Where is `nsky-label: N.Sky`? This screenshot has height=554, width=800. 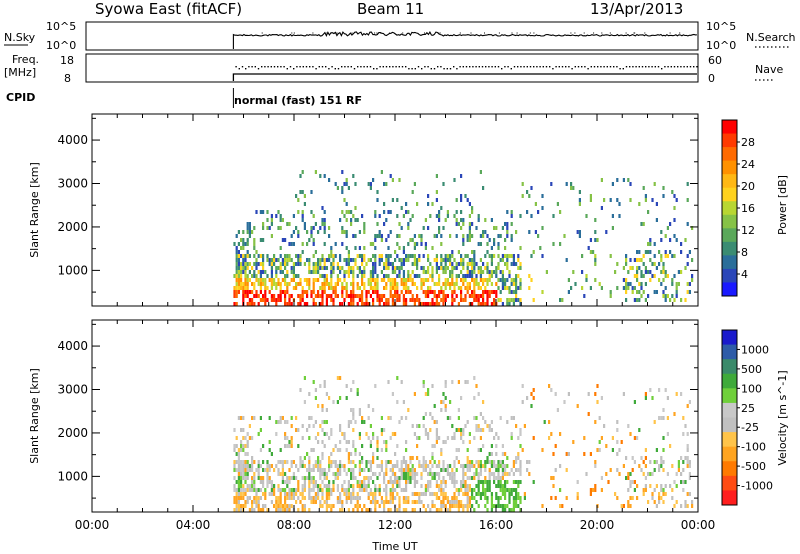
nsky-label: N.Sky is located at coordinates (20, 37).